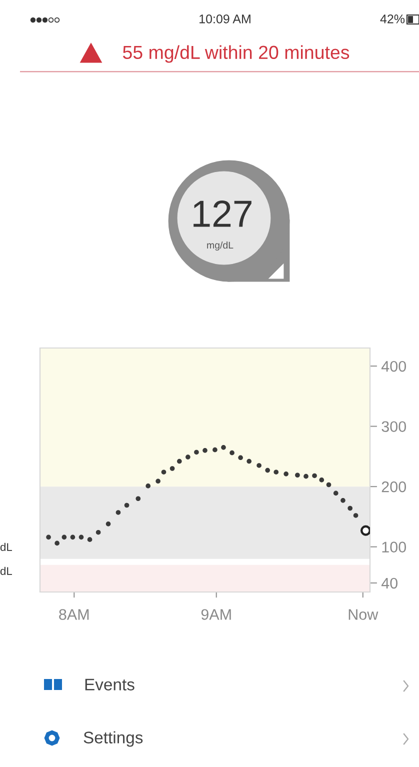  What do you see at coordinates (223, 213) in the screenshot?
I see `text: 127` at bounding box center [223, 213].